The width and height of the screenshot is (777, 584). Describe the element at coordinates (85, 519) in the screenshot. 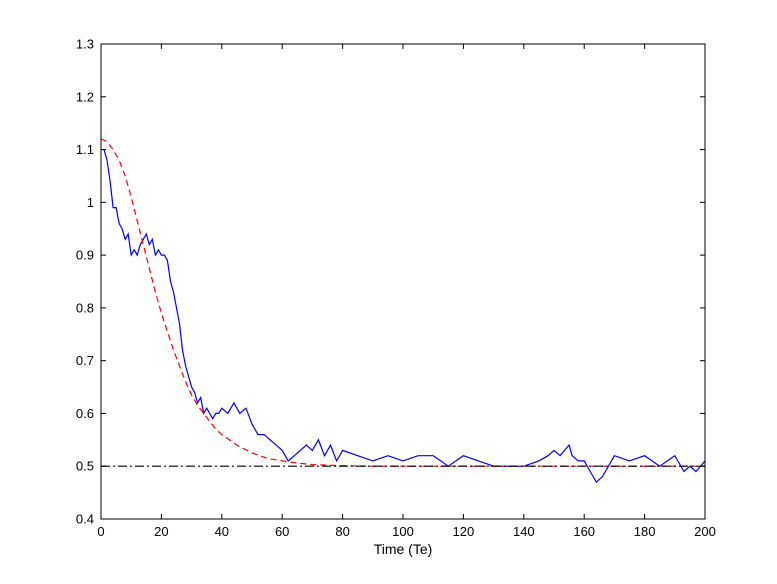

I see `y-tick-label: 0.4` at that location.